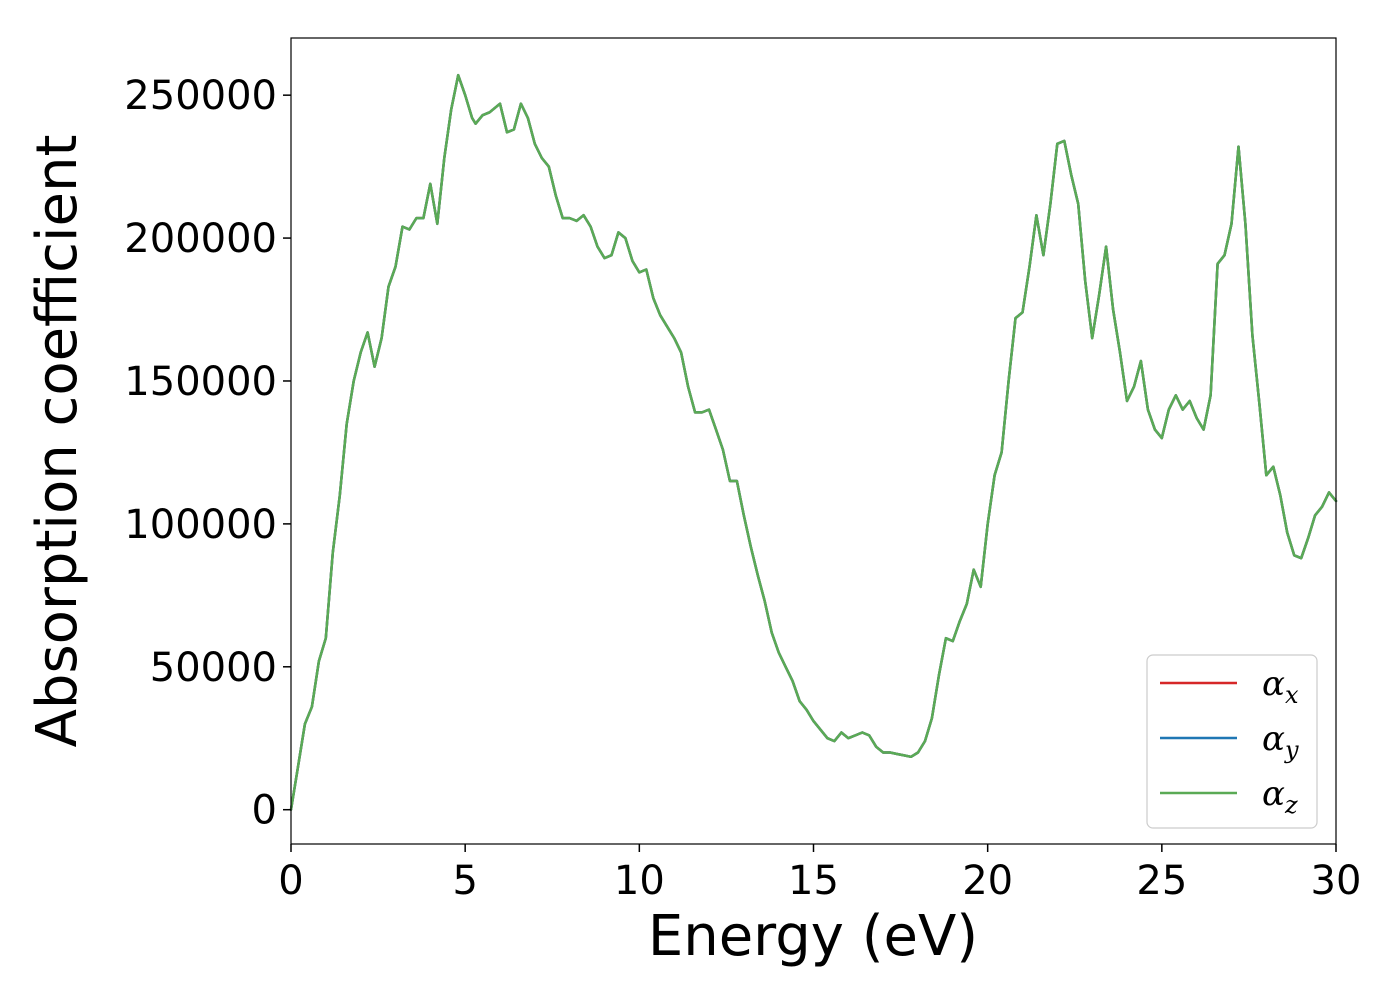  I want to click on x-tick-label: 15, so click(813, 881).